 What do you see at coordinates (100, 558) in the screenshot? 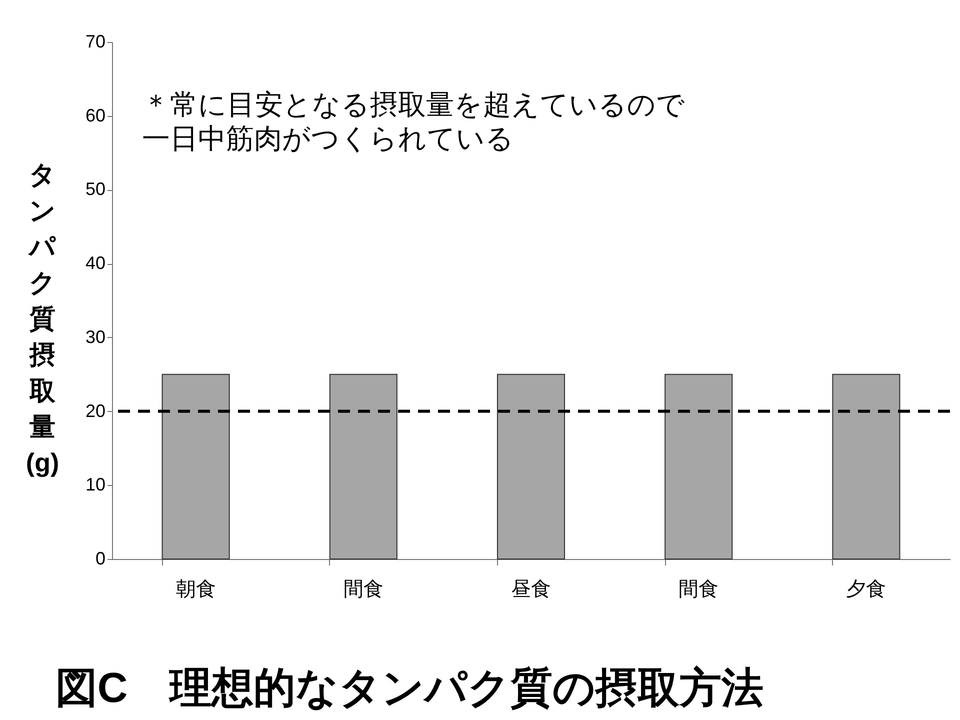
I see `y-tick-label: 0` at bounding box center [100, 558].